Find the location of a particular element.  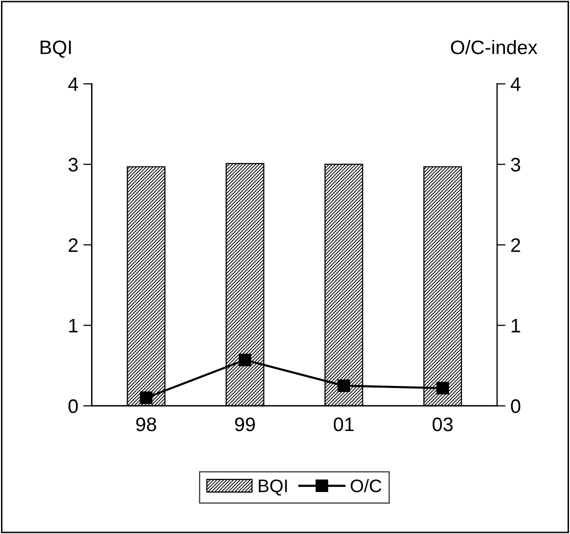

y-tick-label: 0 is located at coordinates (73, 406).